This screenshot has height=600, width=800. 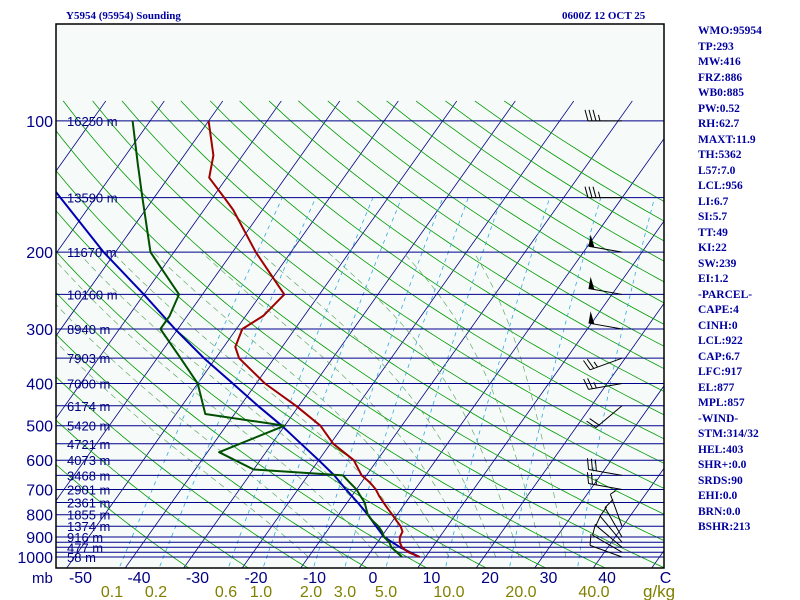 I want to click on stability-index: SI:5.7, so click(x=713, y=217).